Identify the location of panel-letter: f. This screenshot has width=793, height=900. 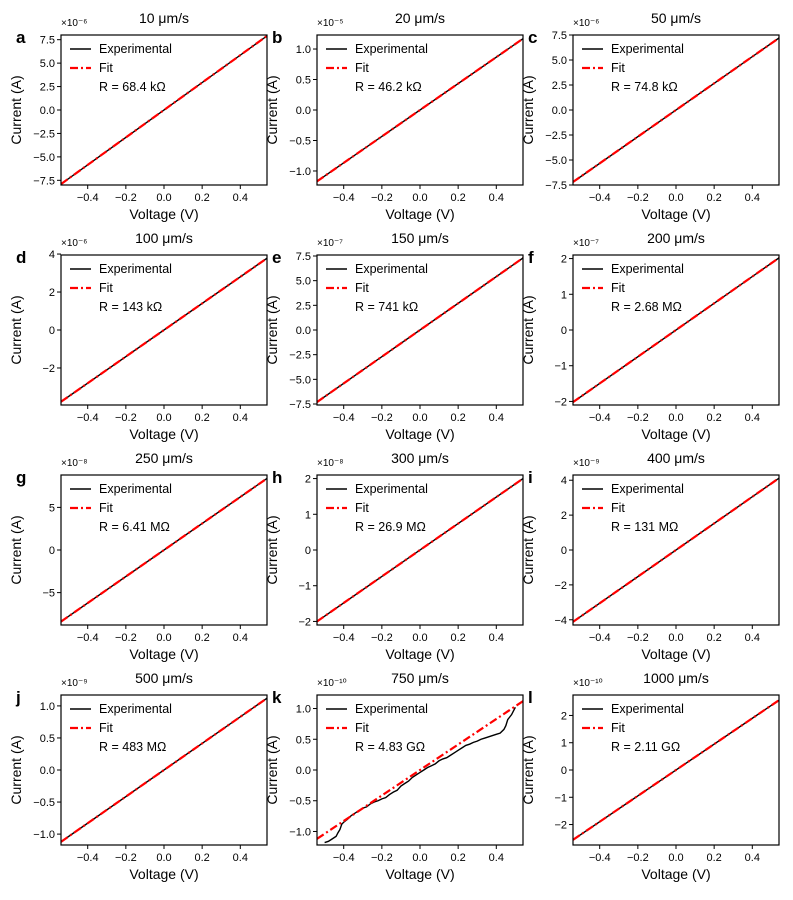
(531, 257).